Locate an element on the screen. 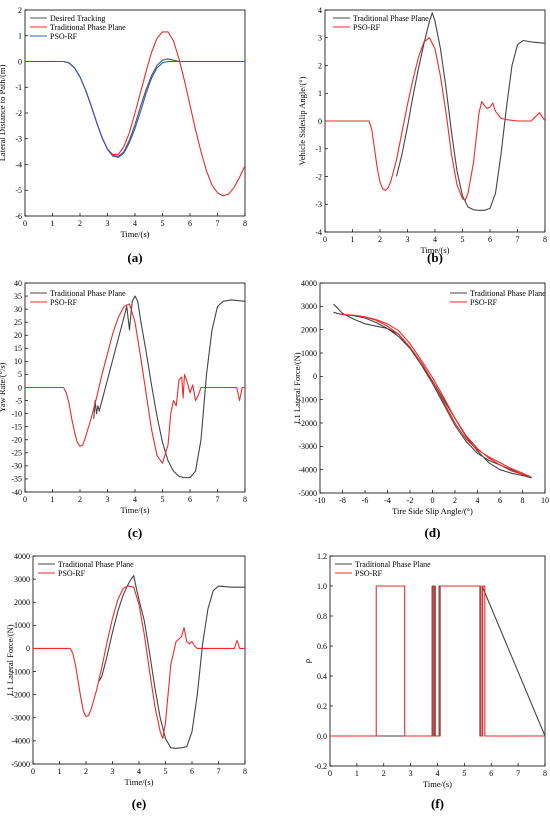  y-tick-label: -20 is located at coordinates (16, 440).